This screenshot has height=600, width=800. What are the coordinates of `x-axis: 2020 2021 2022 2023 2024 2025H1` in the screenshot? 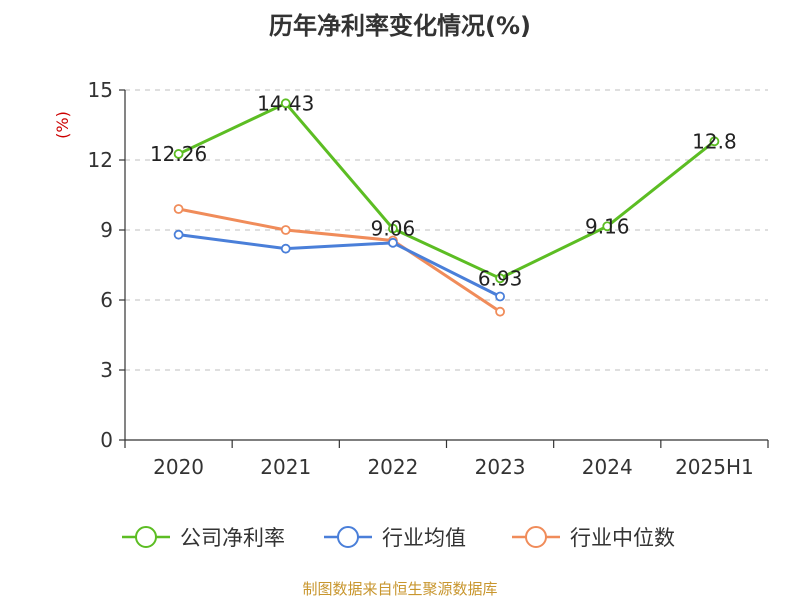 It's located at (446, 459).